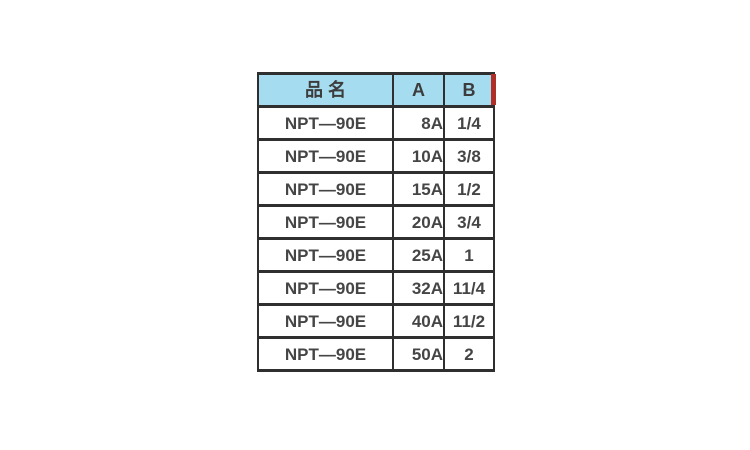 The image size is (750, 450). I want to click on table-row: NPT—90E 10A 3/8, so click(376, 156).